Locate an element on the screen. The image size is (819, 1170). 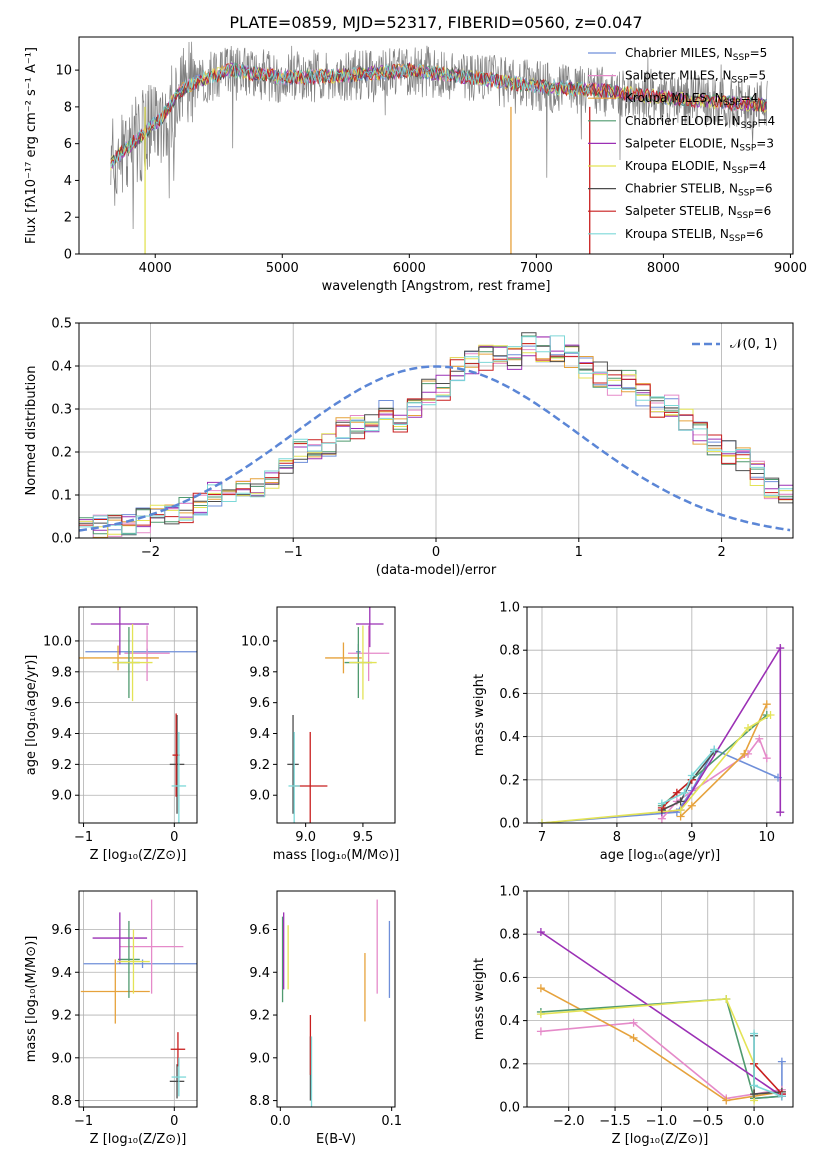
data-spectrum-line is located at coordinates (439, 135).